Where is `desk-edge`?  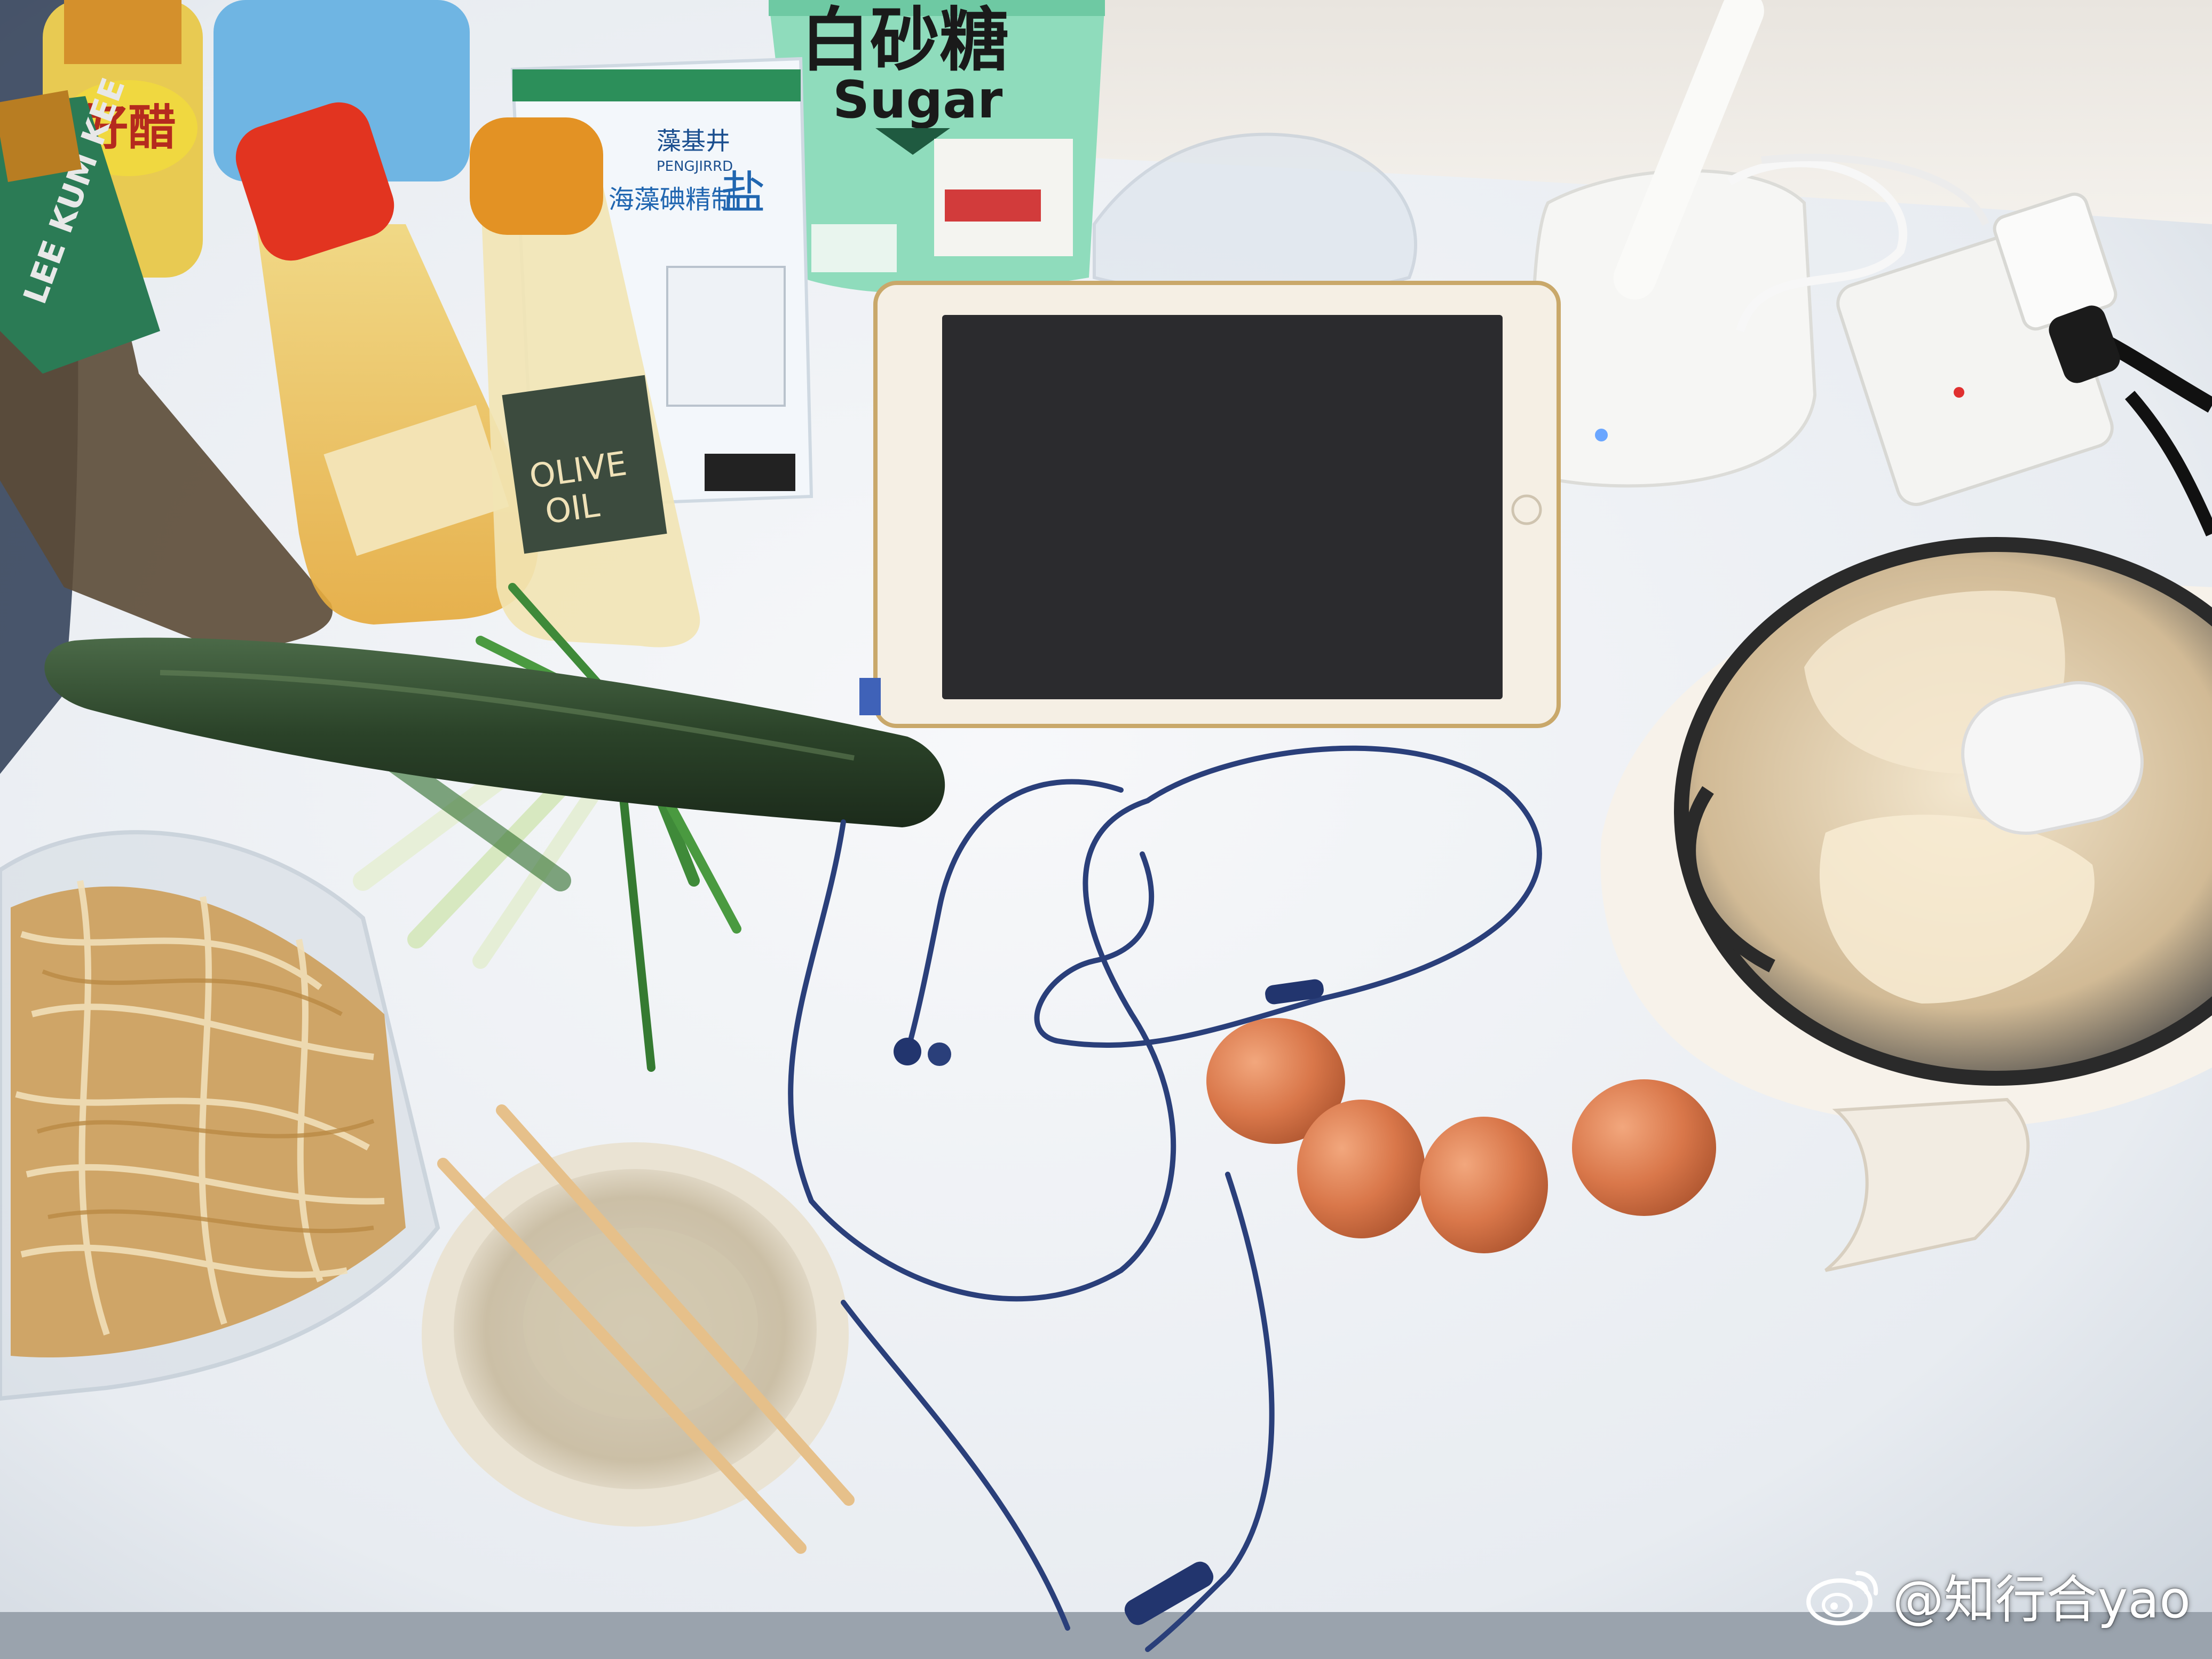
desk-edge is located at coordinates (1106, 1635).